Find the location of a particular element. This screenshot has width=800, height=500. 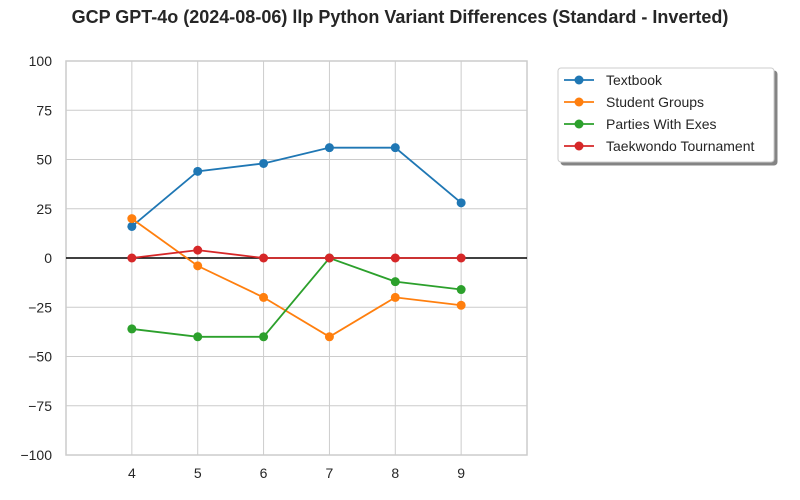

series-textbook is located at coordinates (296, 187).